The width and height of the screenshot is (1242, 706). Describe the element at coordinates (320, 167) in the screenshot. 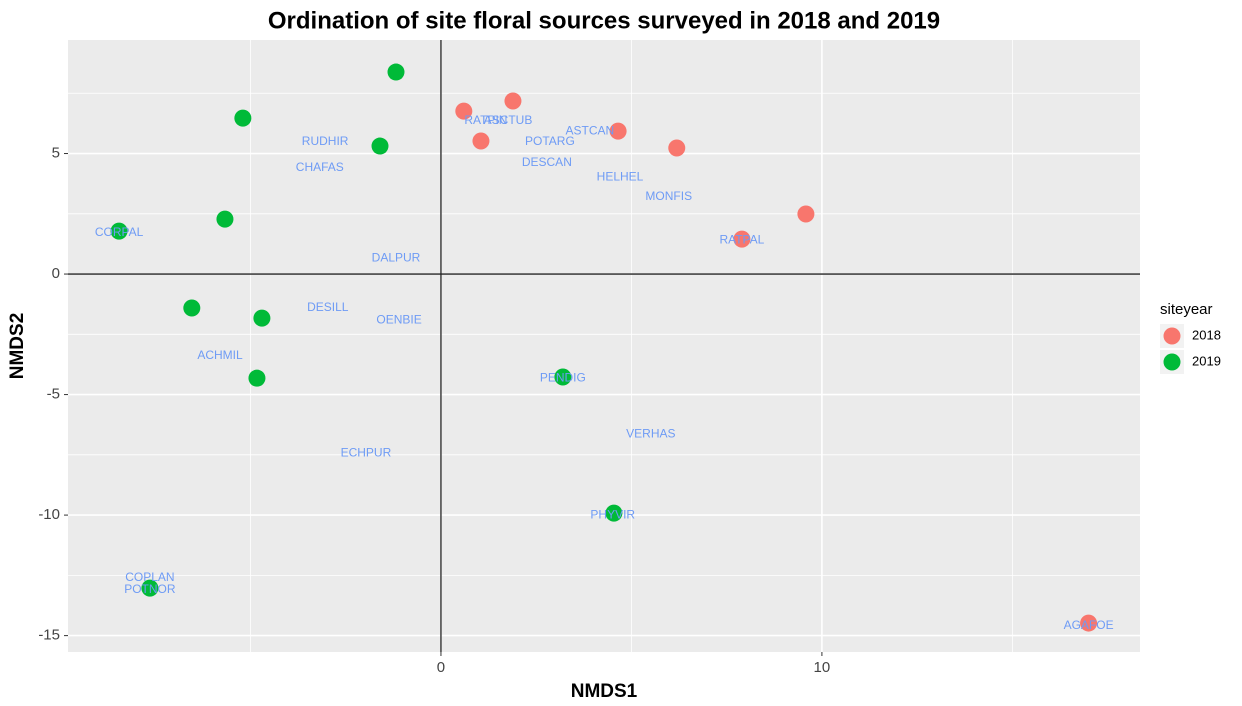

I see `species-label: CHAFAS` at that location.